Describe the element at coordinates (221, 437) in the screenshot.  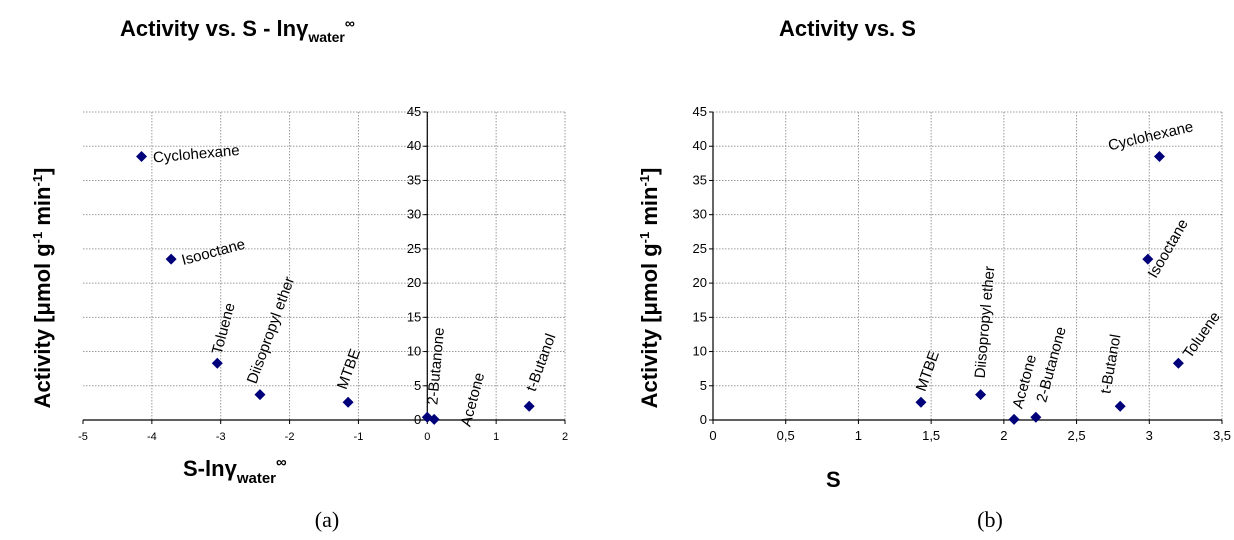
I see `x-tick-label: -3` at that location.